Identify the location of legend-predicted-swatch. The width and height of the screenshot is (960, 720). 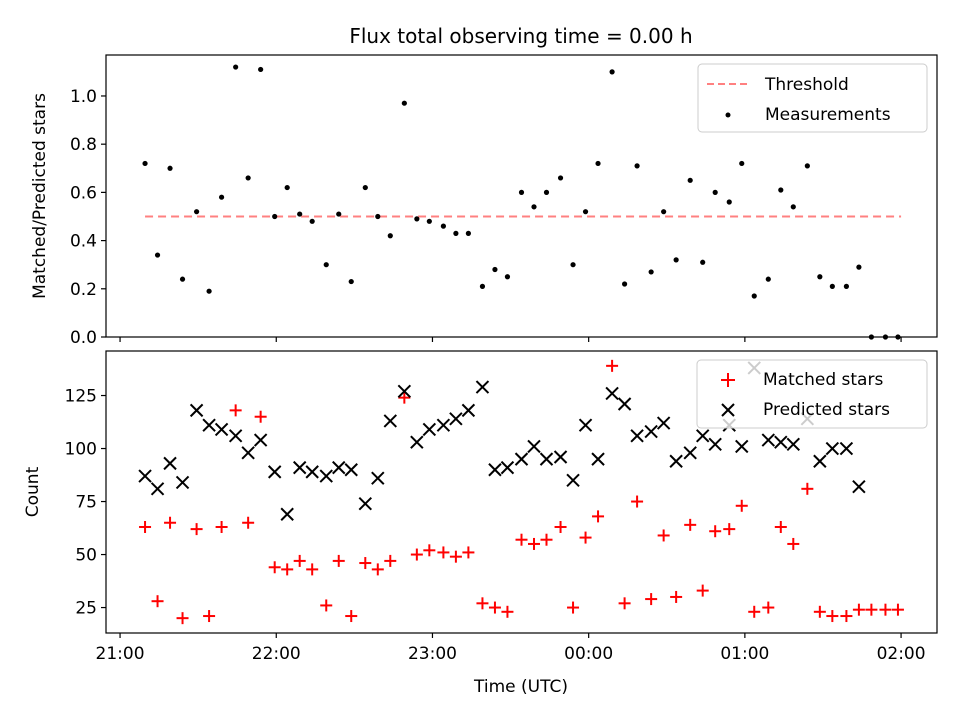
(728, 410).